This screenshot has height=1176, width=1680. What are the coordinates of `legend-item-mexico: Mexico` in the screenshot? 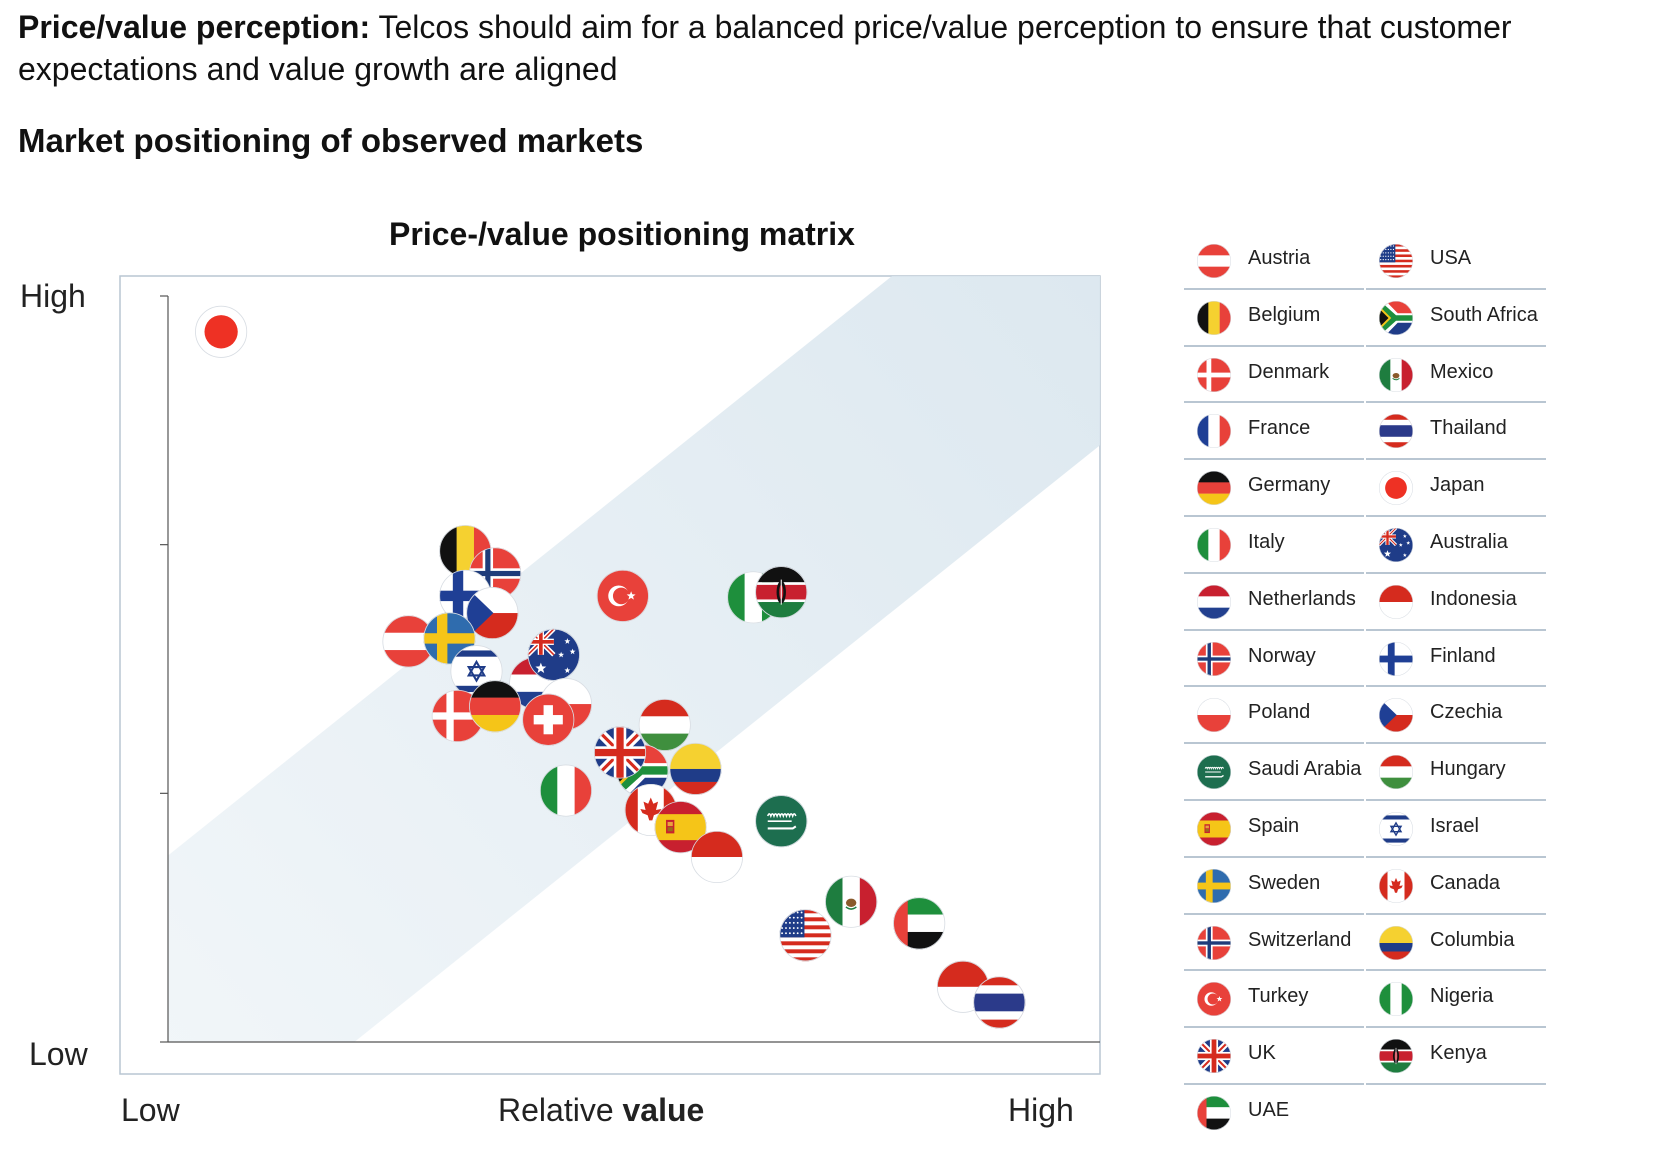 It's located at (1456, 375).